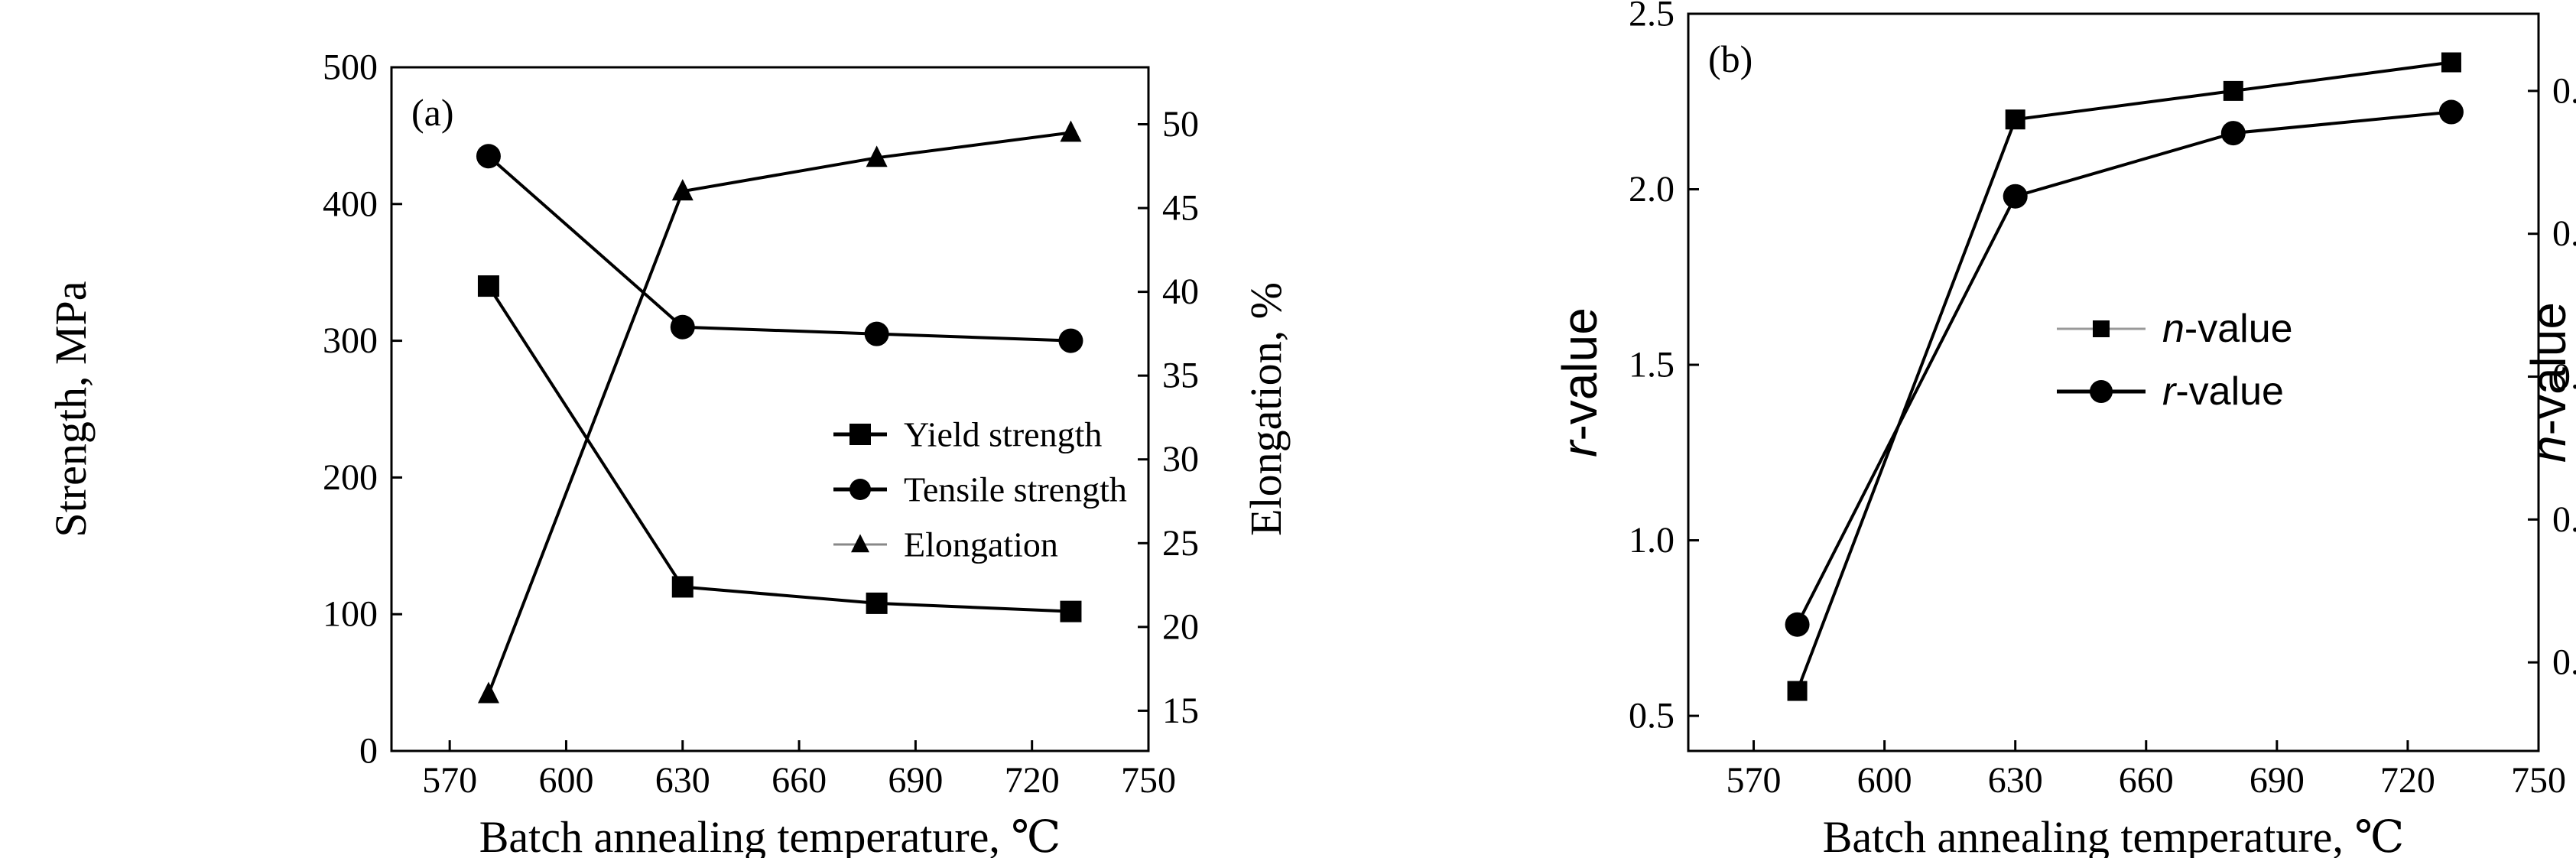  What do you see at coordinates (1266, 409) in the screenshot?
I see `y-right-axis-title: Elongation, %` at bounding box center [1266, 409].